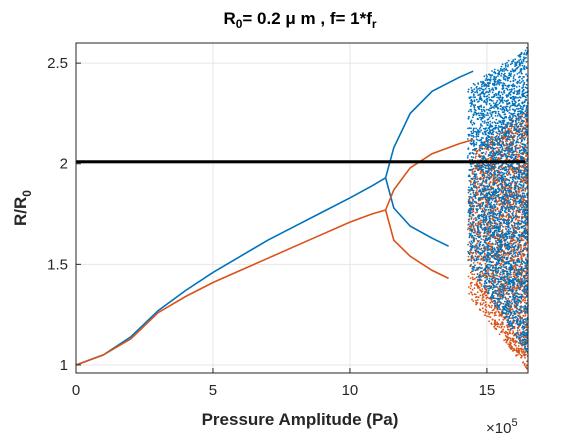  What do you see at coordinates (229, 18) in the screenshot?
I see `title-r0: R` at bounding box center [229, 18].